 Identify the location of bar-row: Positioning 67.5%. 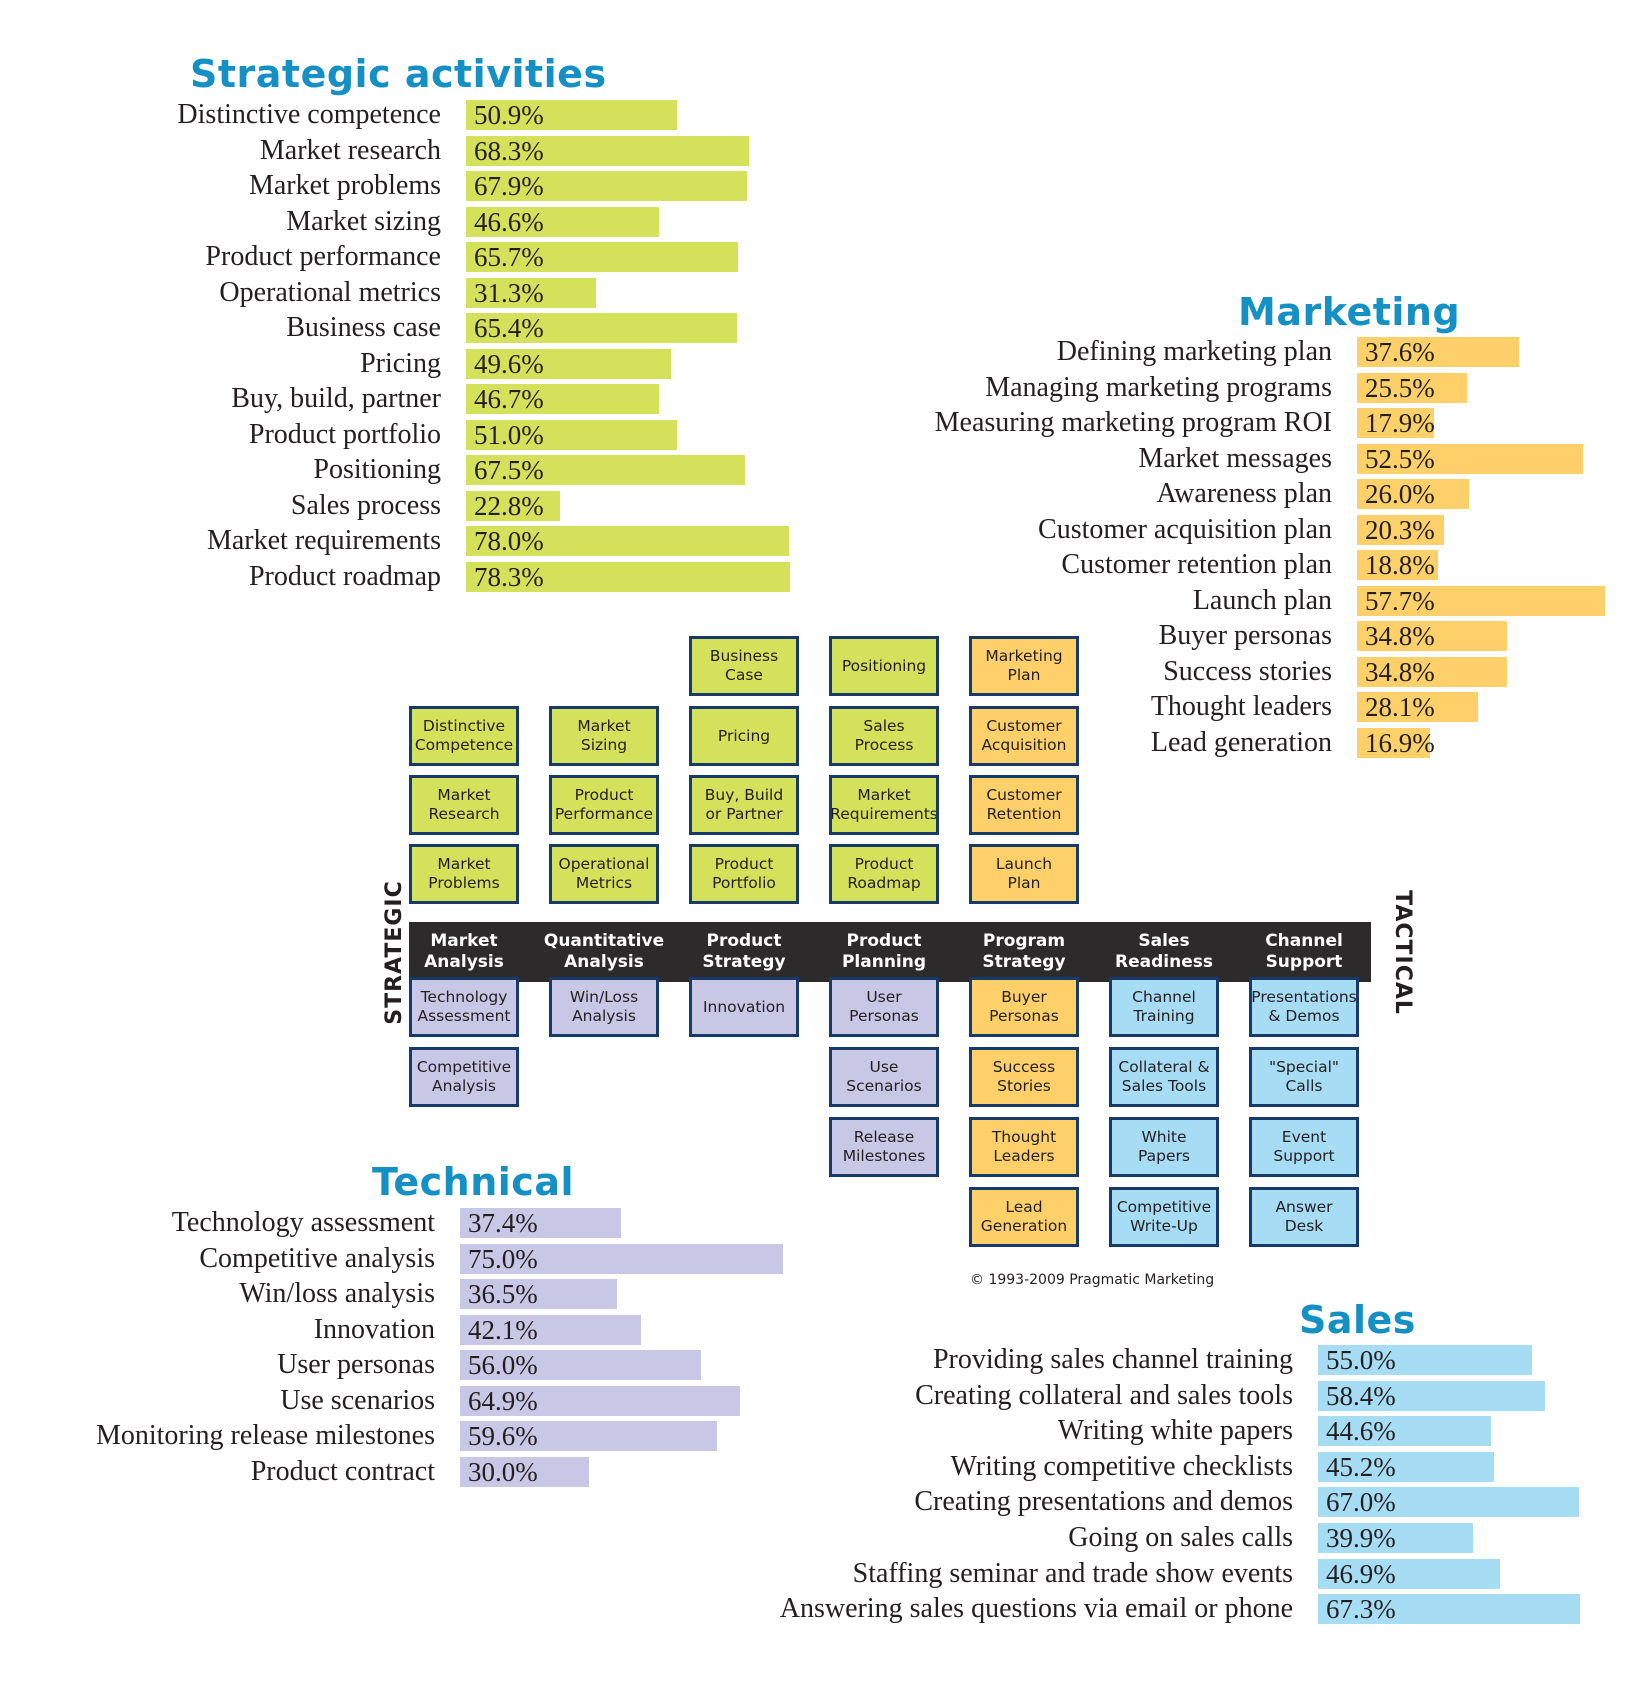
(400, 470).